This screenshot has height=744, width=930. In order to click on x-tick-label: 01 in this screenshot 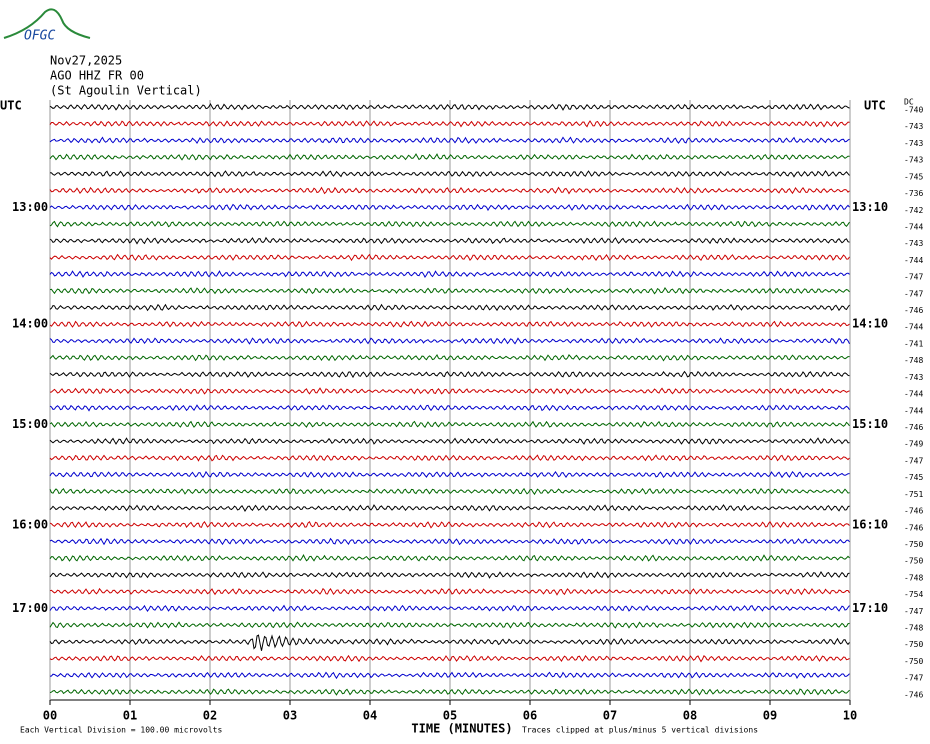, I will do `click(130, 716)`.